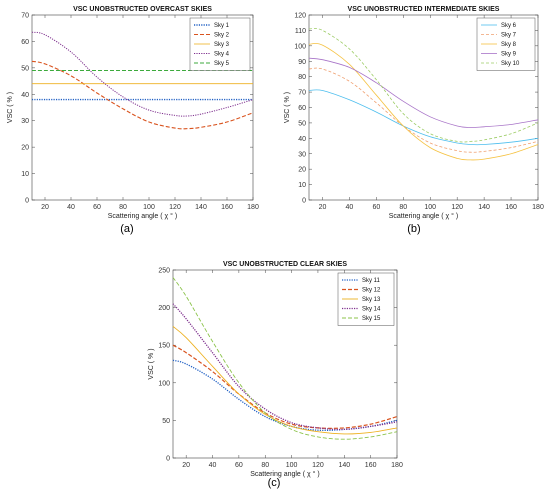 The image size is (550, 493). What do you see at coordinates (300, 31) in the screenshot?
I see `y-tick-label: 110` at bounding box center [300, 31].